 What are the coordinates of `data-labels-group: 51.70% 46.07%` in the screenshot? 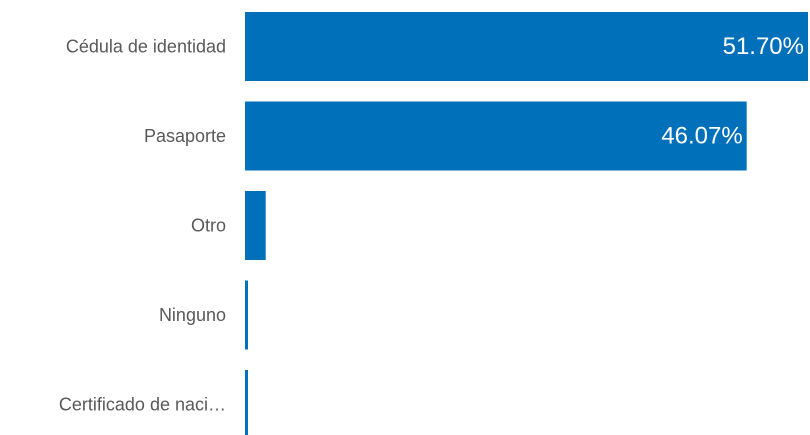 It's located at (732, 91).